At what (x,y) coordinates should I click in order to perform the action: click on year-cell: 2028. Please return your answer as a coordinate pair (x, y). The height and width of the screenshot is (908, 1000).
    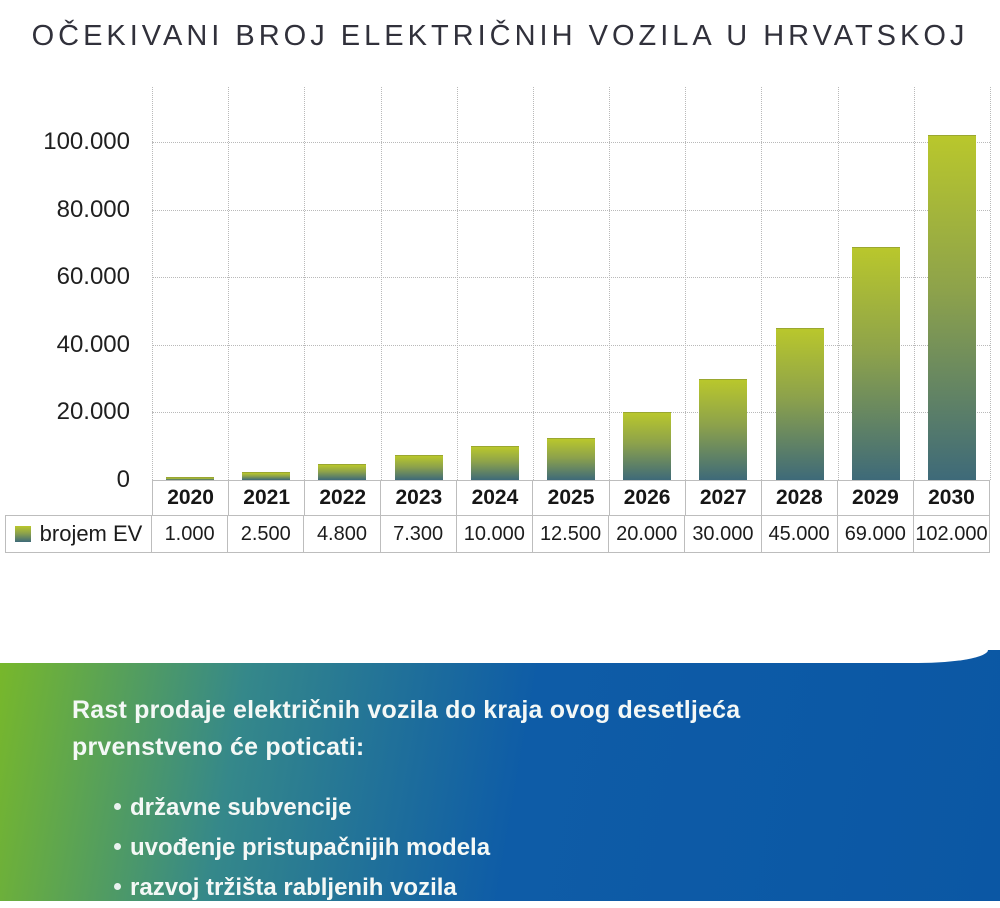
    Looking at the image, I should click on (799, 498).